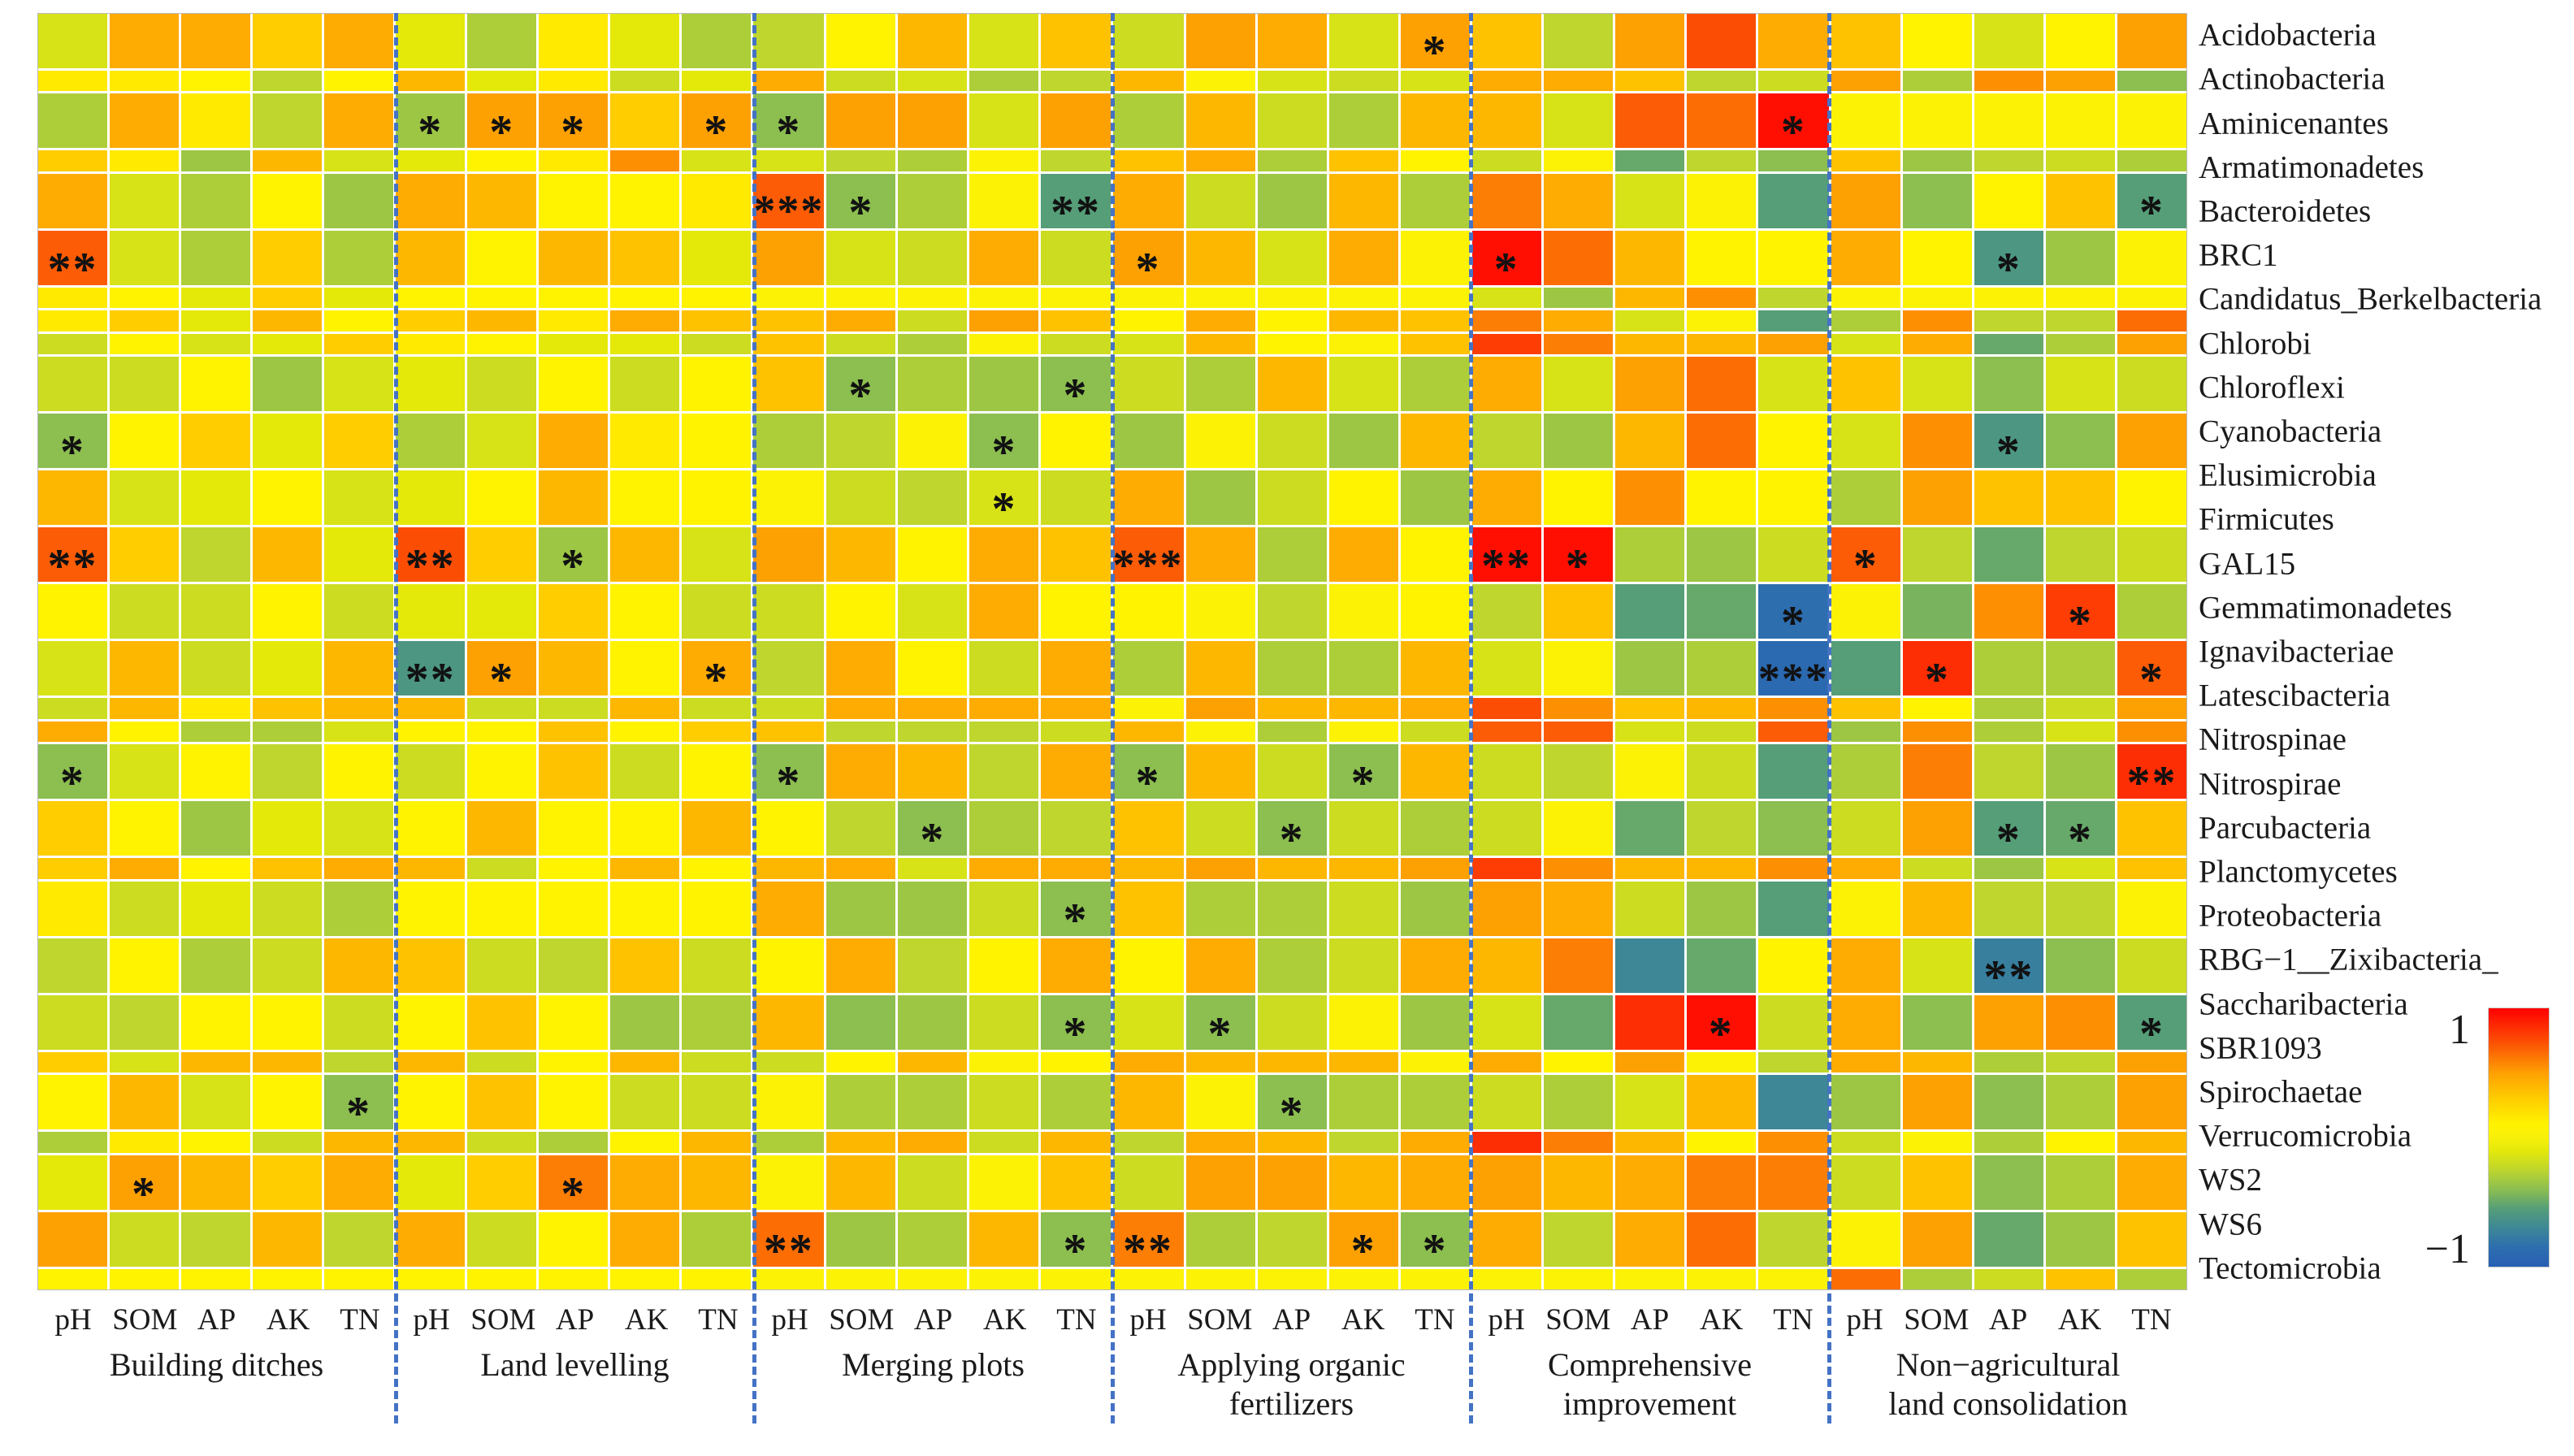 The width and height of the screenshot is (2574, 1456). What do you see at coordinates (1004, 1320) in the screenshot?
I see `column-label: AK` at bounding box center [1004, 1320].